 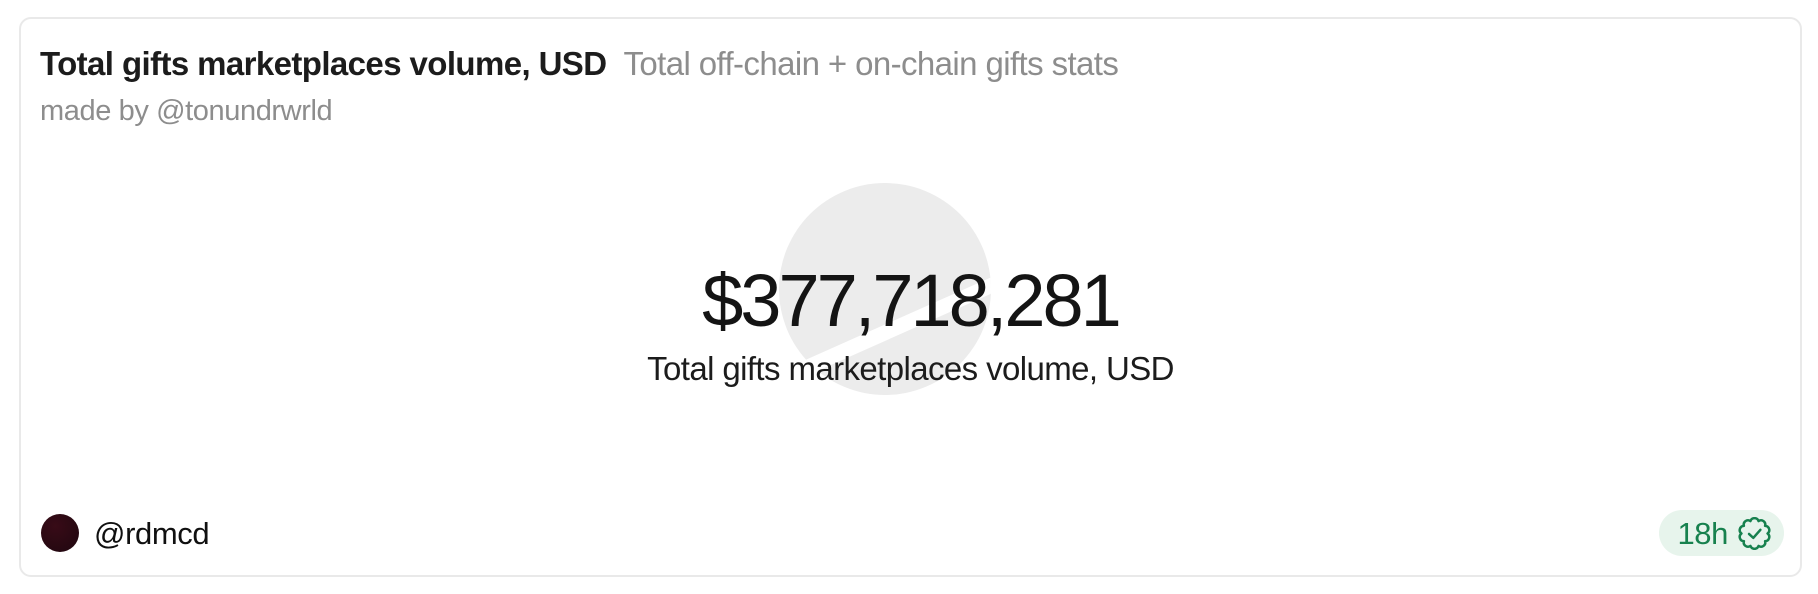 I want to click on indicator-label: Total gifts marketplaces volume, USD, so click(x=910, y=368).